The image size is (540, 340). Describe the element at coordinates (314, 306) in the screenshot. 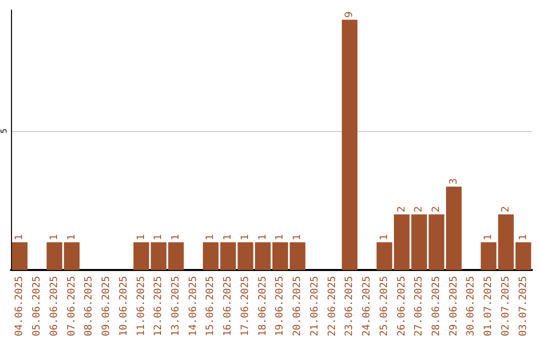

I see `x-tick-label: 21.06.2025` at that location.